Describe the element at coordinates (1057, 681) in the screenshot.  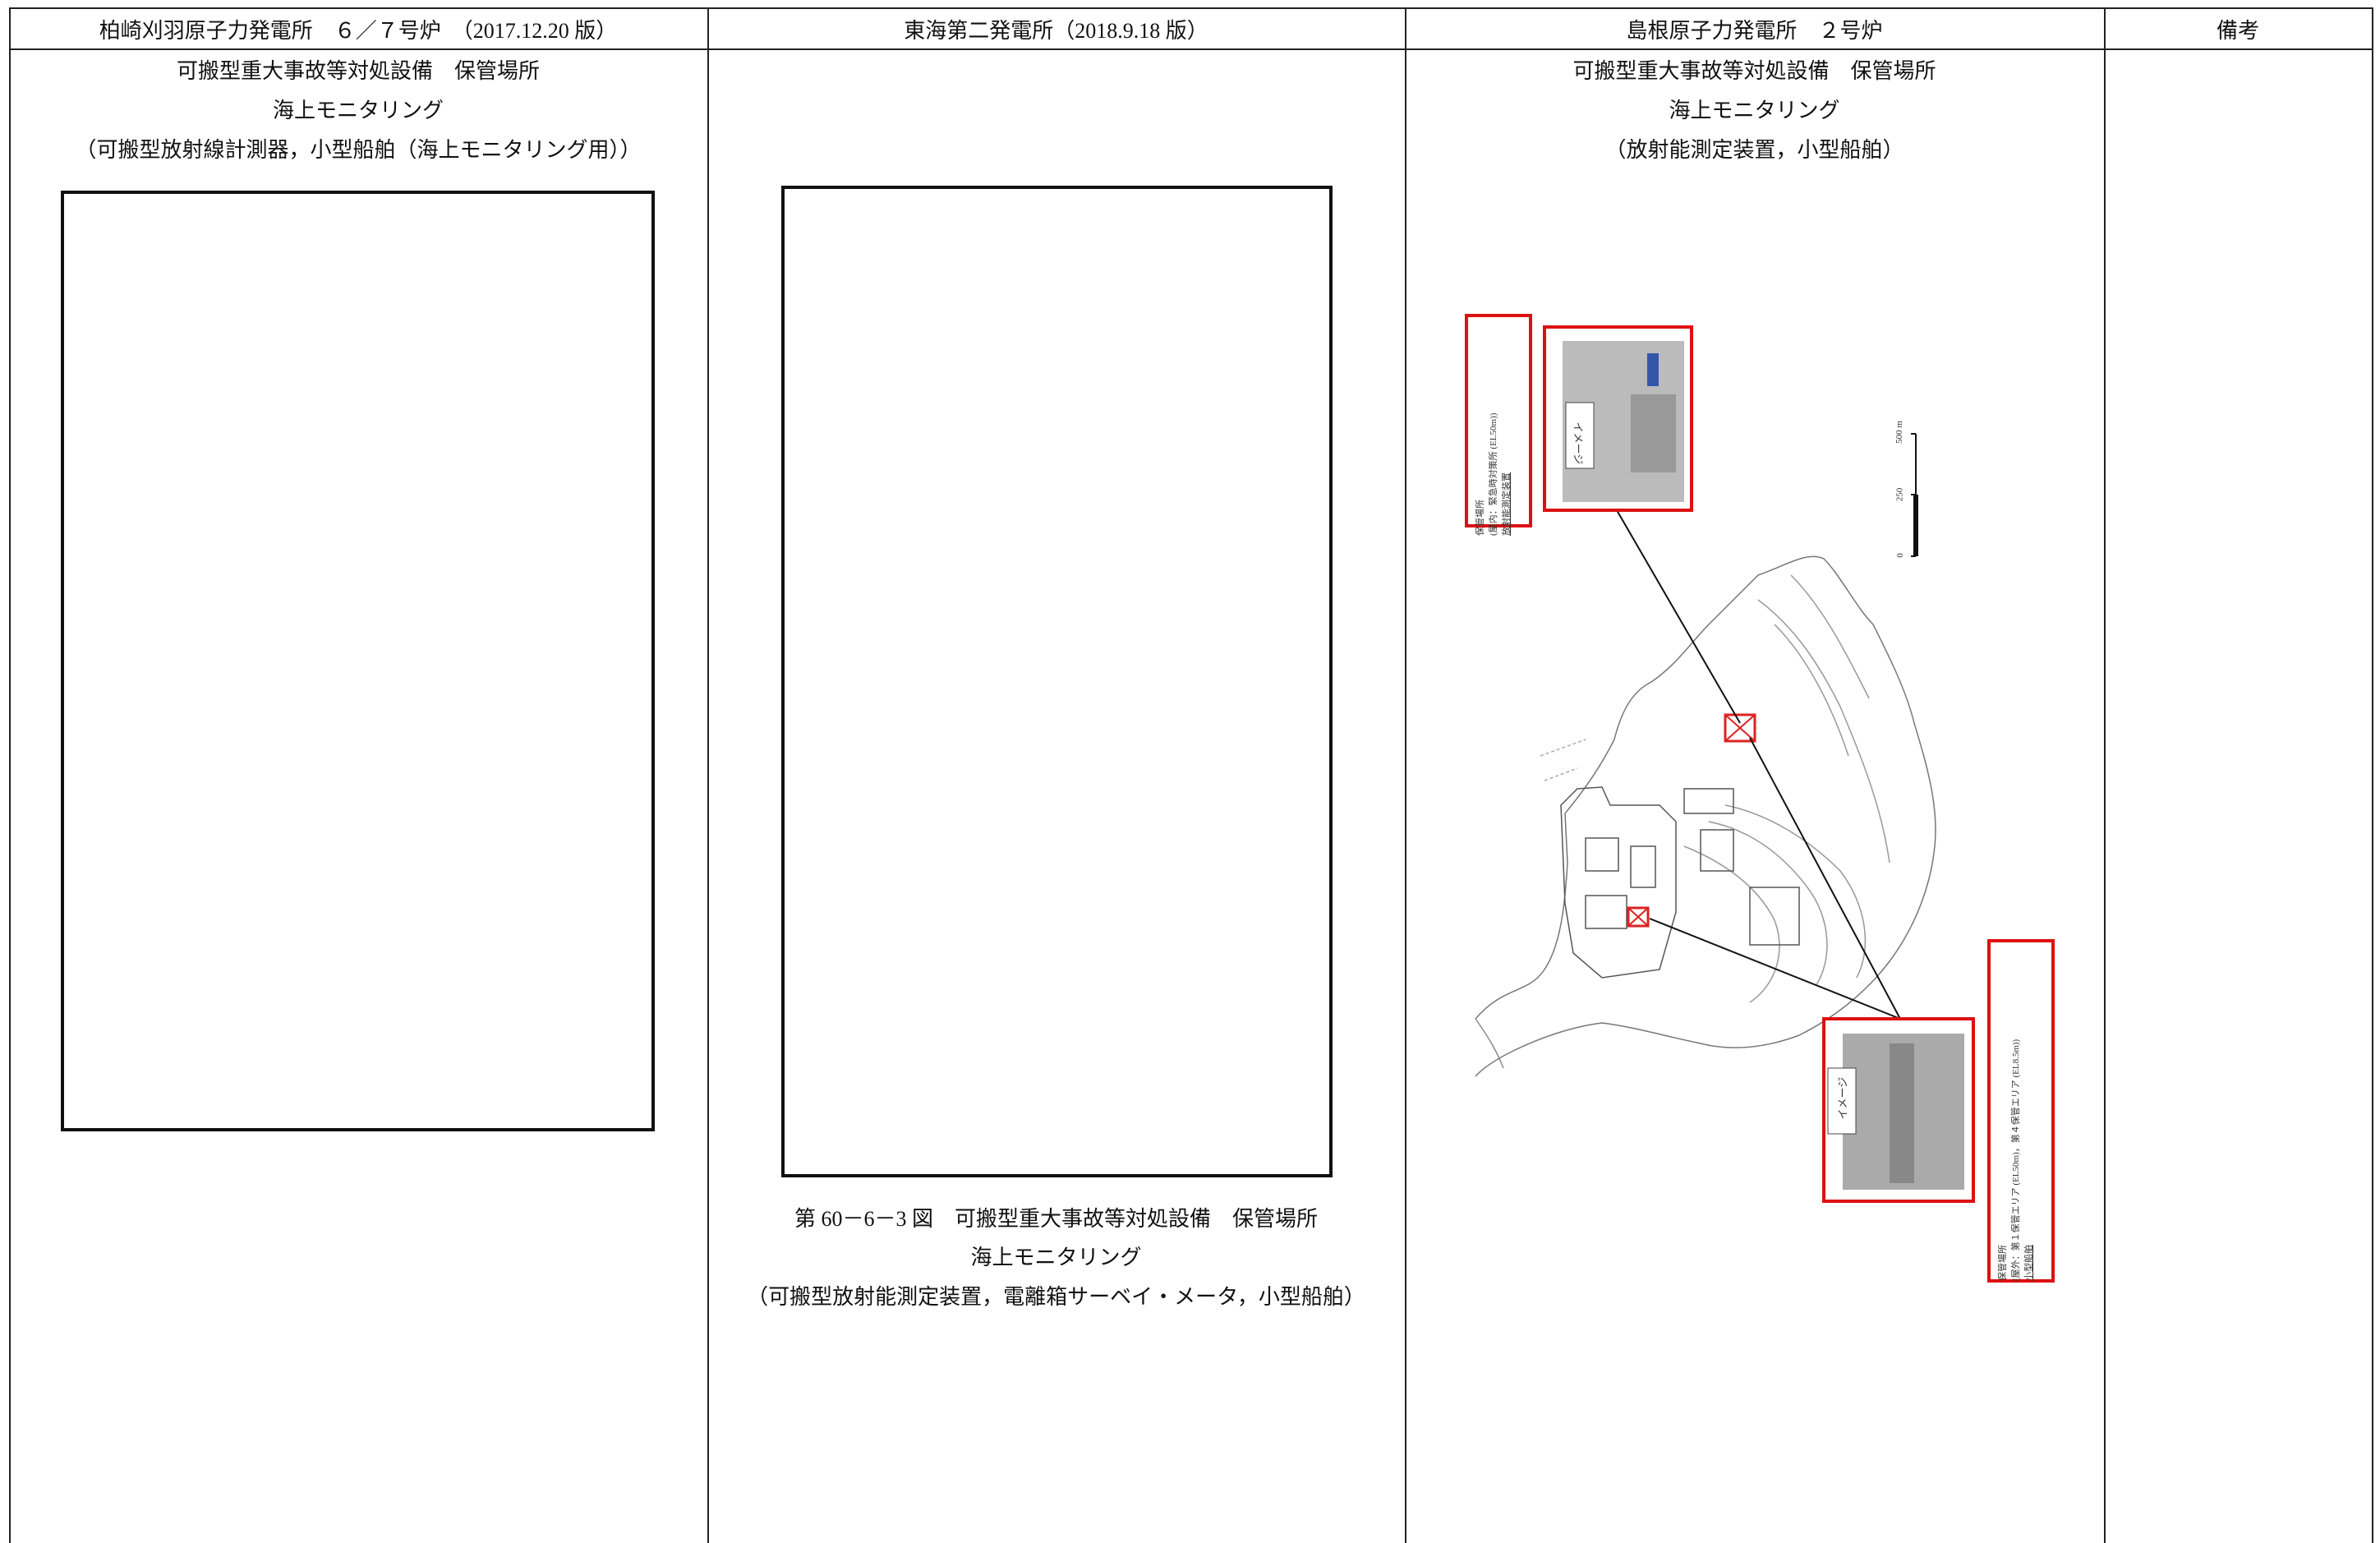
I see `masked-figure` at that location.